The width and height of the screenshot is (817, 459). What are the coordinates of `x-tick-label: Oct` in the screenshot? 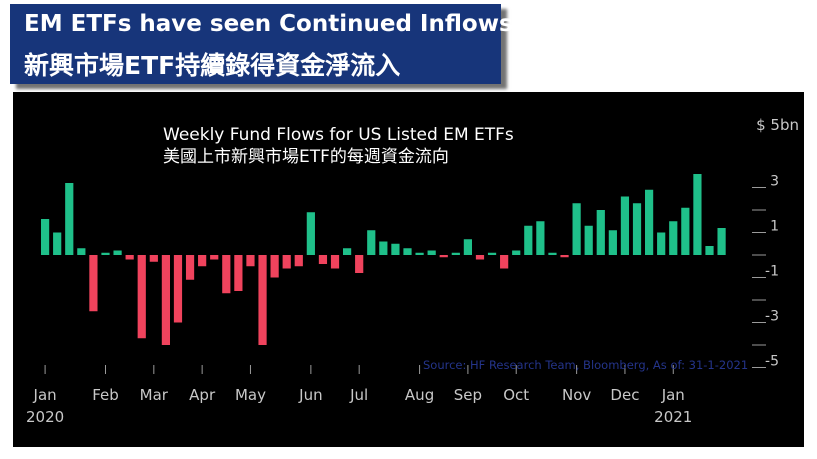 It's located at (516, 395).